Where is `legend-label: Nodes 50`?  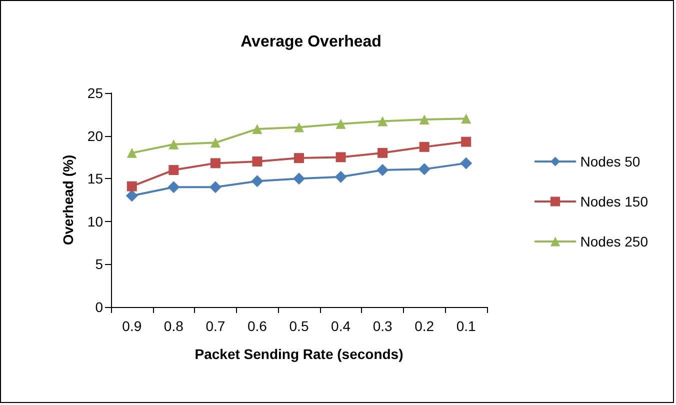
legend-label: Nodes 50 is located at coordinates (610, 162).